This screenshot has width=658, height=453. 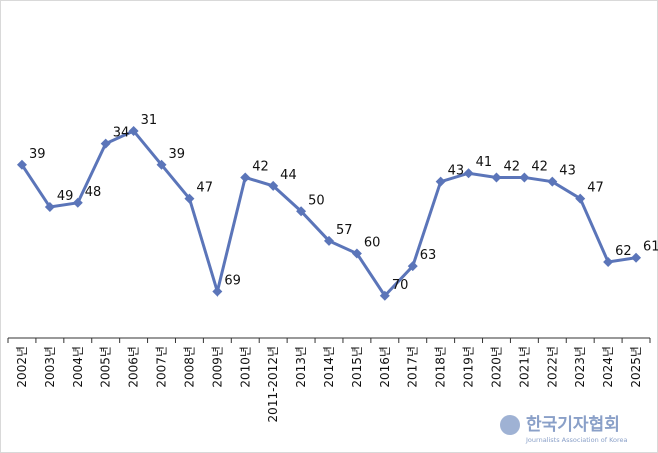 What do you see at coordinates (428, 255) in the screenshot?
I see `value-label: 63` at bounding box center [428, 255].